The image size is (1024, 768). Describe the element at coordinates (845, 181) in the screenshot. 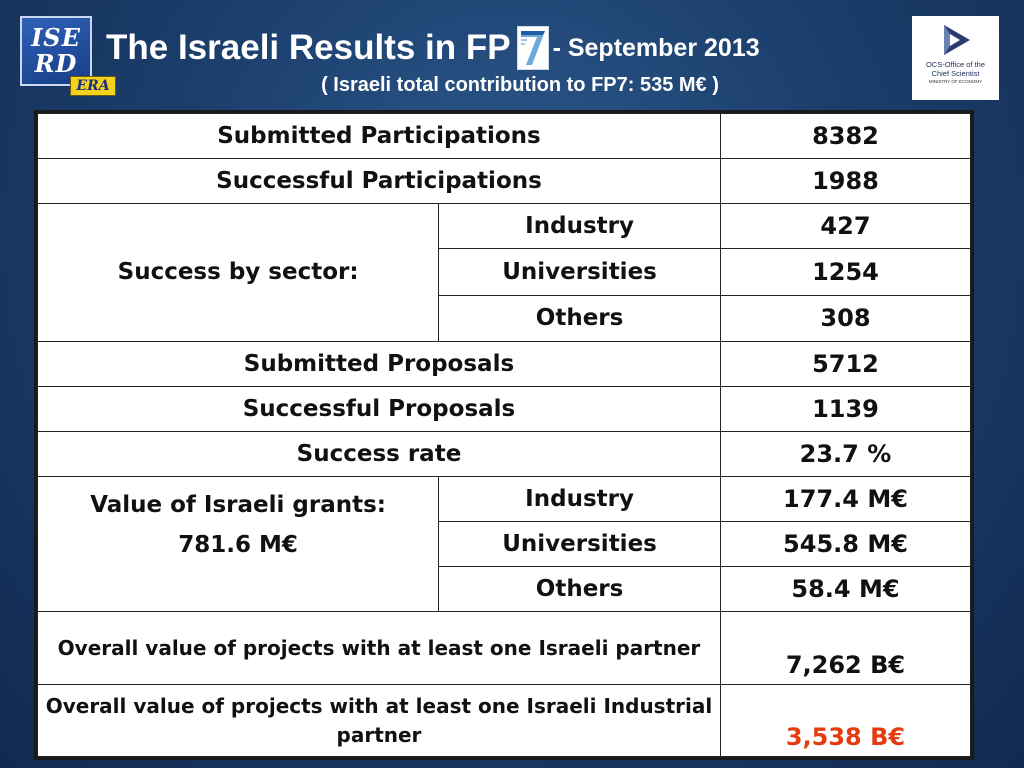

I see `successful-participations-value: 1988` at that location.